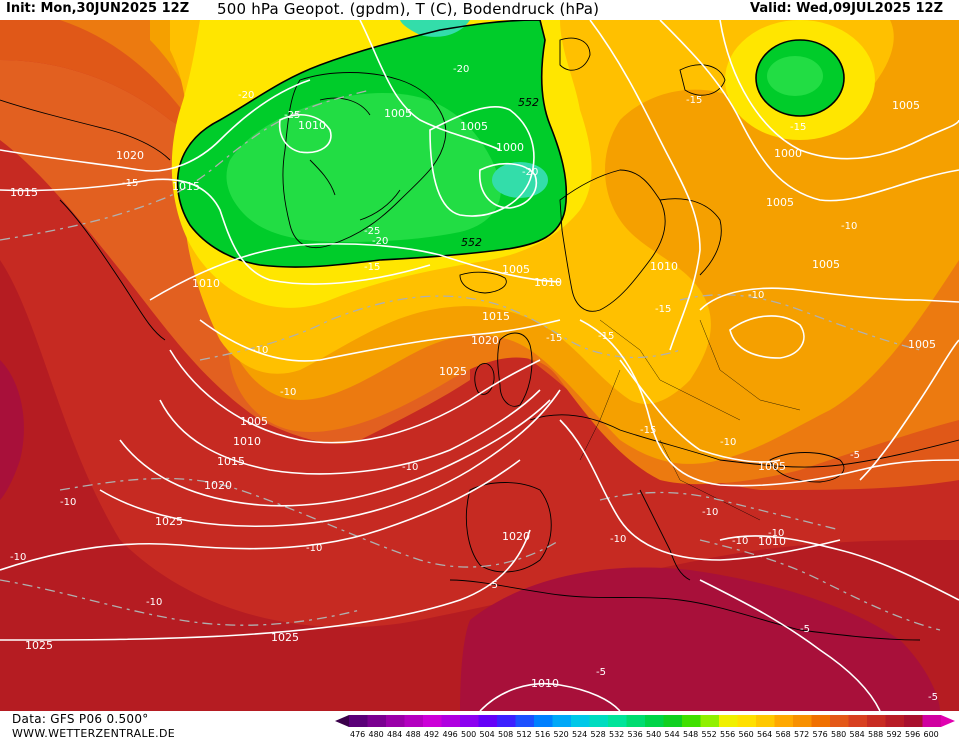 The image size is (959, 741). I want to click on website-credit: WWW.WETTERZENTRALE.DE, so click(93, 733).